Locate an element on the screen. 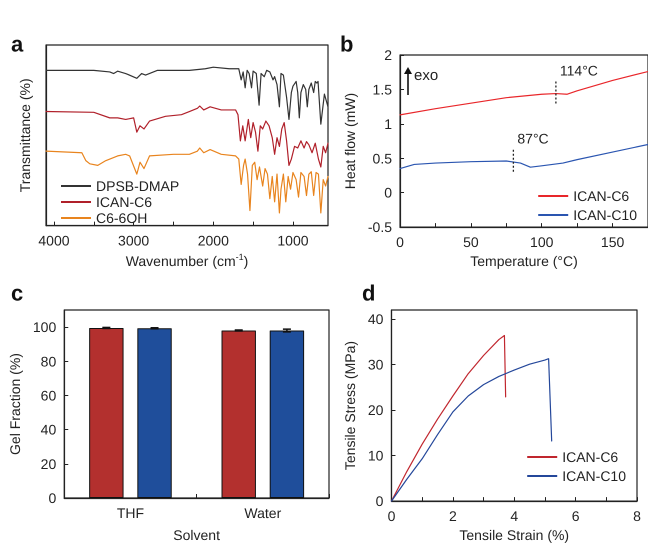  y-axis-title: Heat flow (mW) is located at coordinates (350, 141).